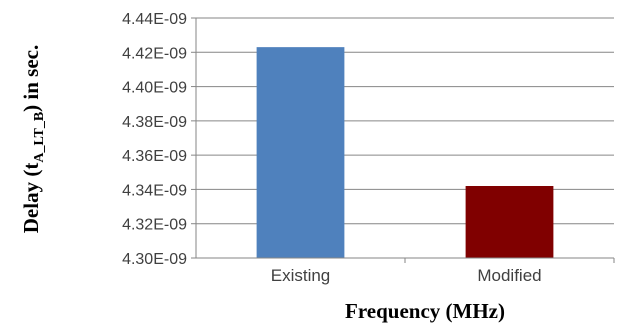 Image resolution: width=619 pixels, height=327 pixels. What do you see at coordinates (406, 275) in the screenshot?
I see `x-category-labels: Existing Modified` at bounding box center [406, 275].